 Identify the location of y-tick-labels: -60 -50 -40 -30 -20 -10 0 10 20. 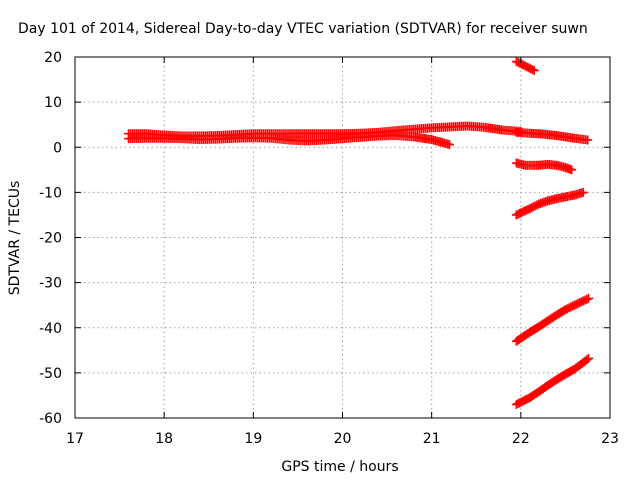
(50, 238).